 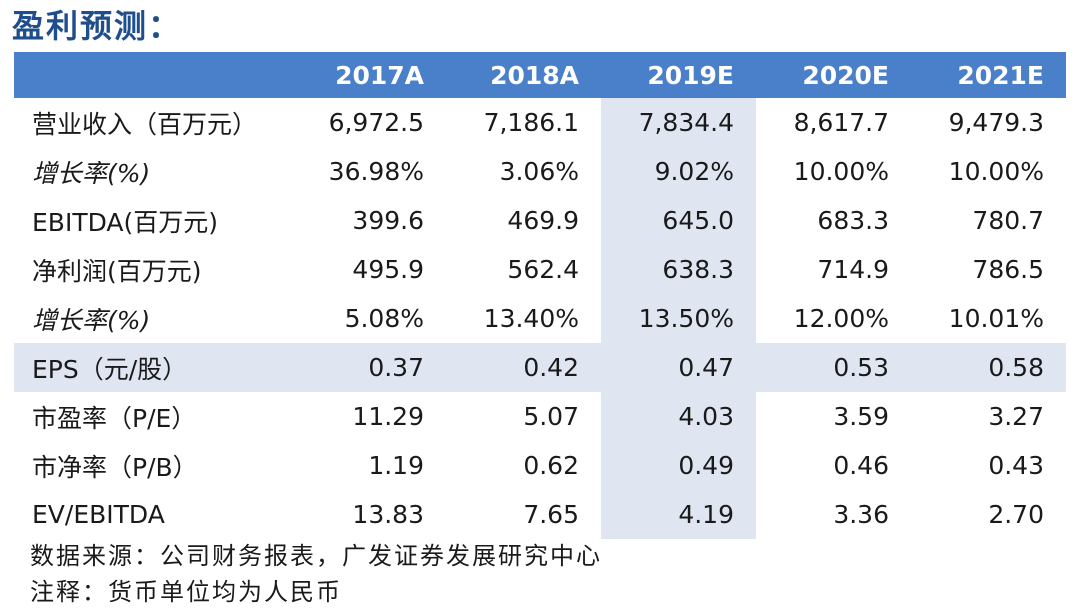 What do you see at coordinates (678, 318) in the screenshot?
I see `table-cell: 13.50%` at bounding box center [678, 318].